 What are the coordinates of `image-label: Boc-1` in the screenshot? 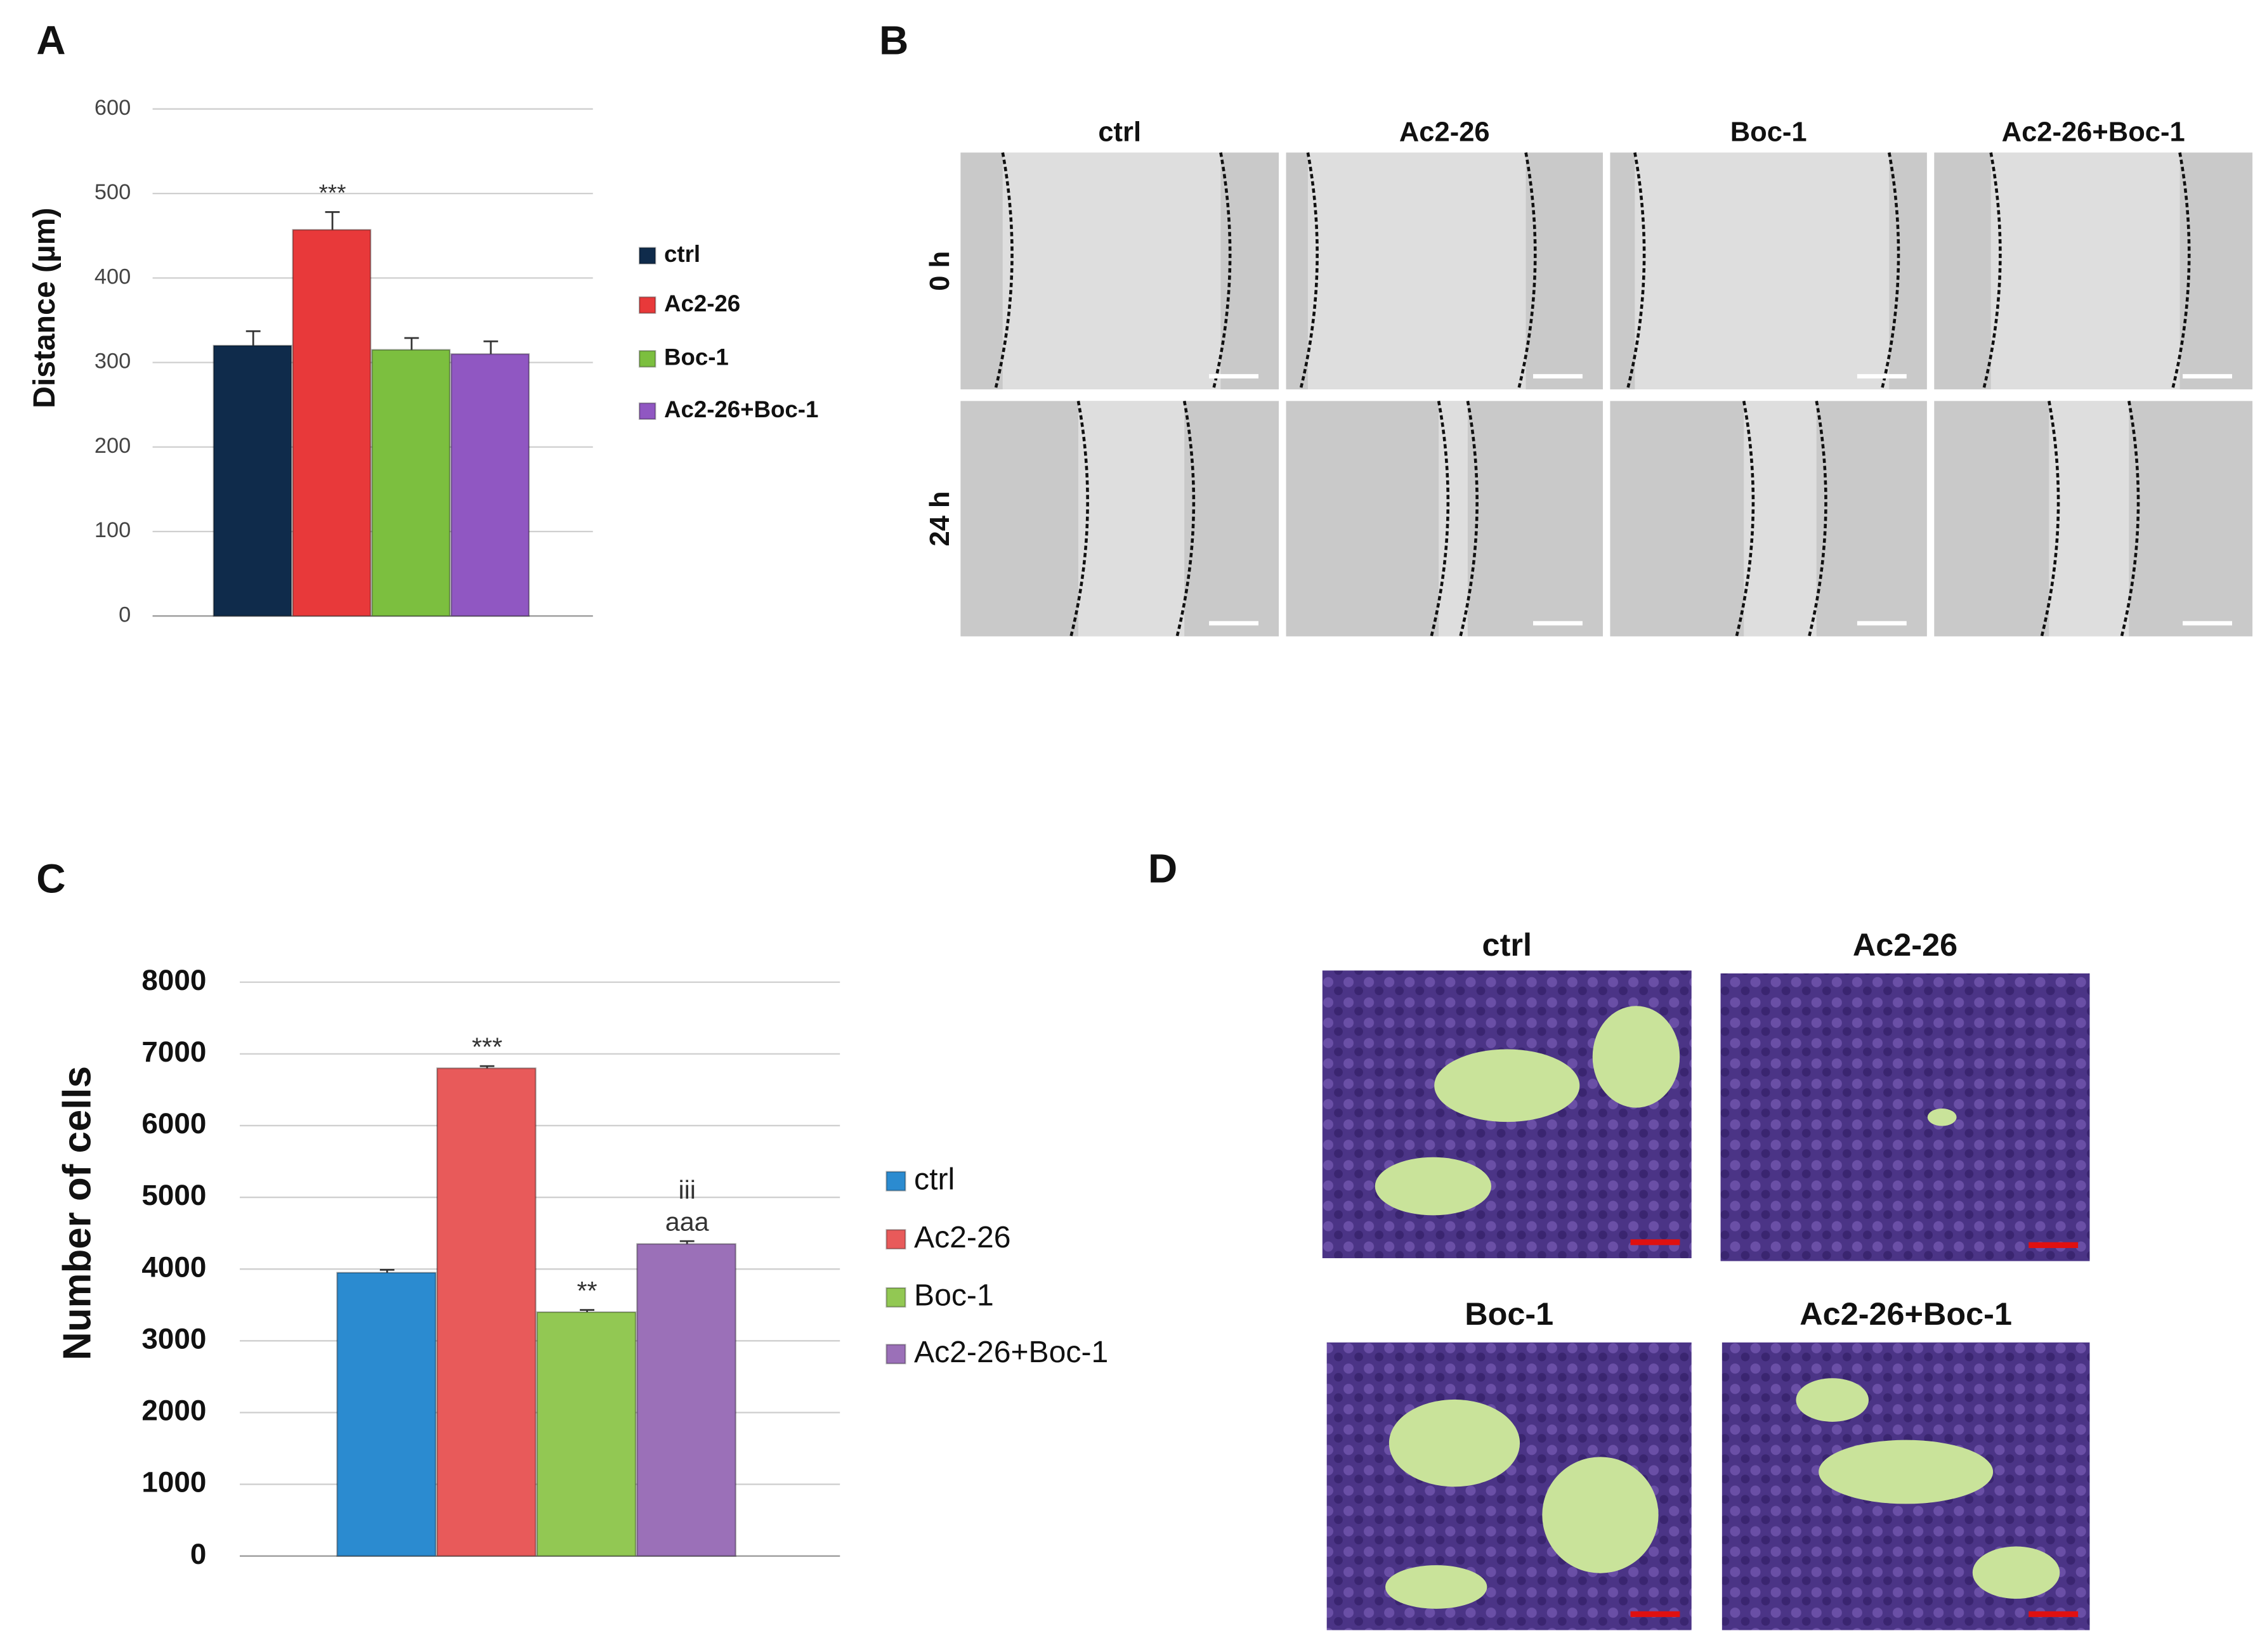 It's located at (1509, 1314).